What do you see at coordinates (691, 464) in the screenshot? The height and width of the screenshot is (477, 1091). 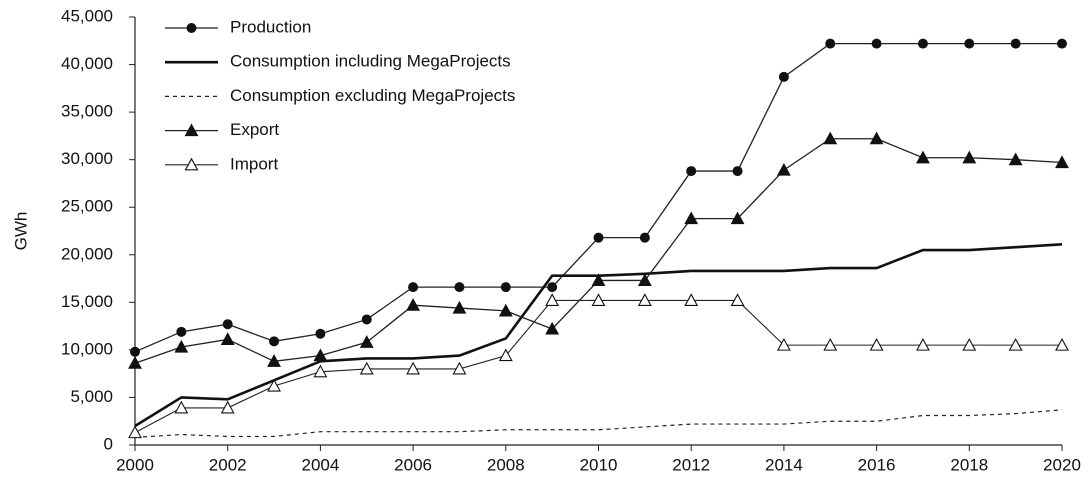 I see `x-tick-label: 2012` at bounding box center [691, 464].